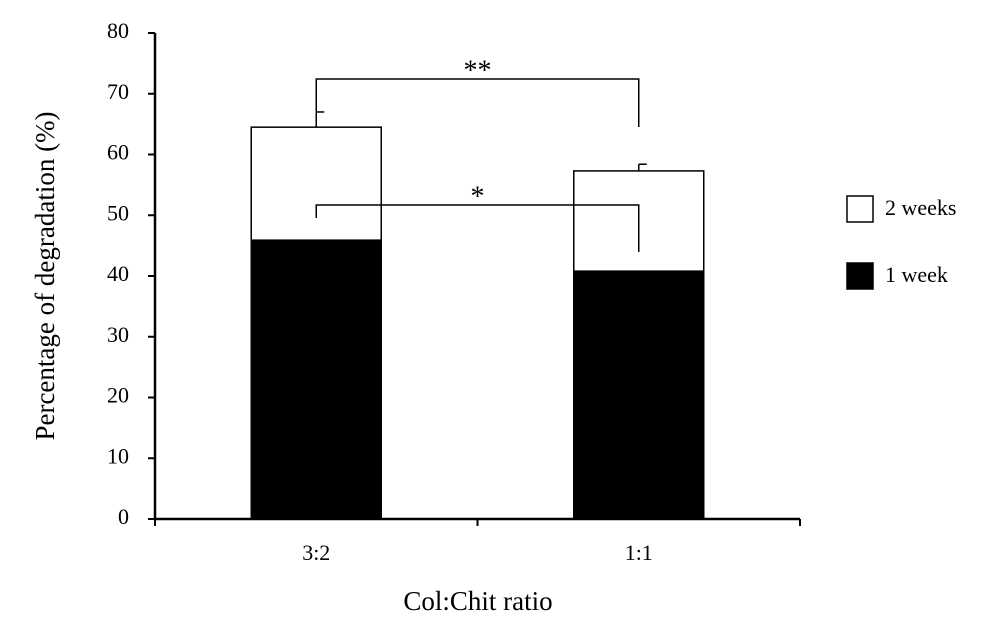  What do you see at coordinates (118, 455) in the screenshot?
I see `y-tick-label: 10` at bounding box center [118, 455].